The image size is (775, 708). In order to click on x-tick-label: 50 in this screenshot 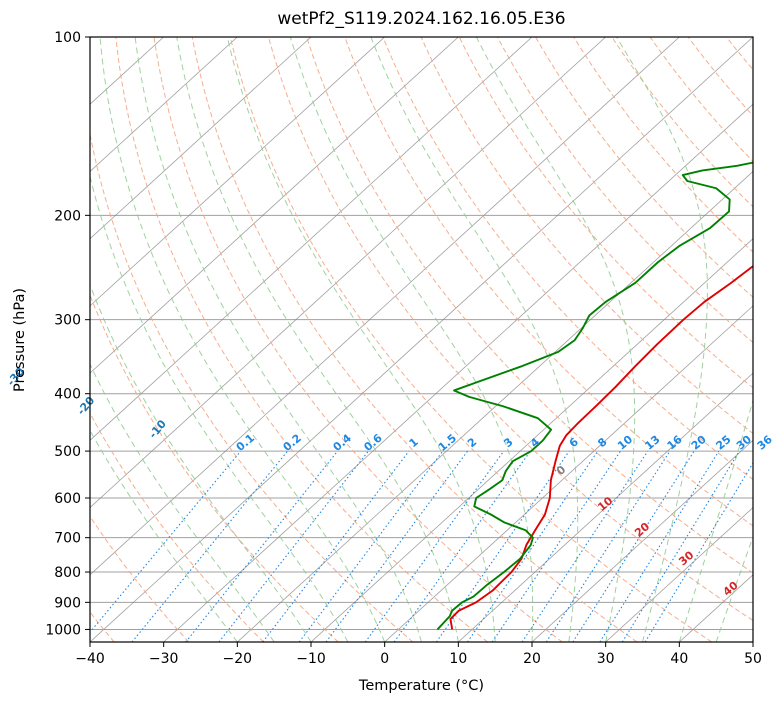, I will do `click(753, 659)`.